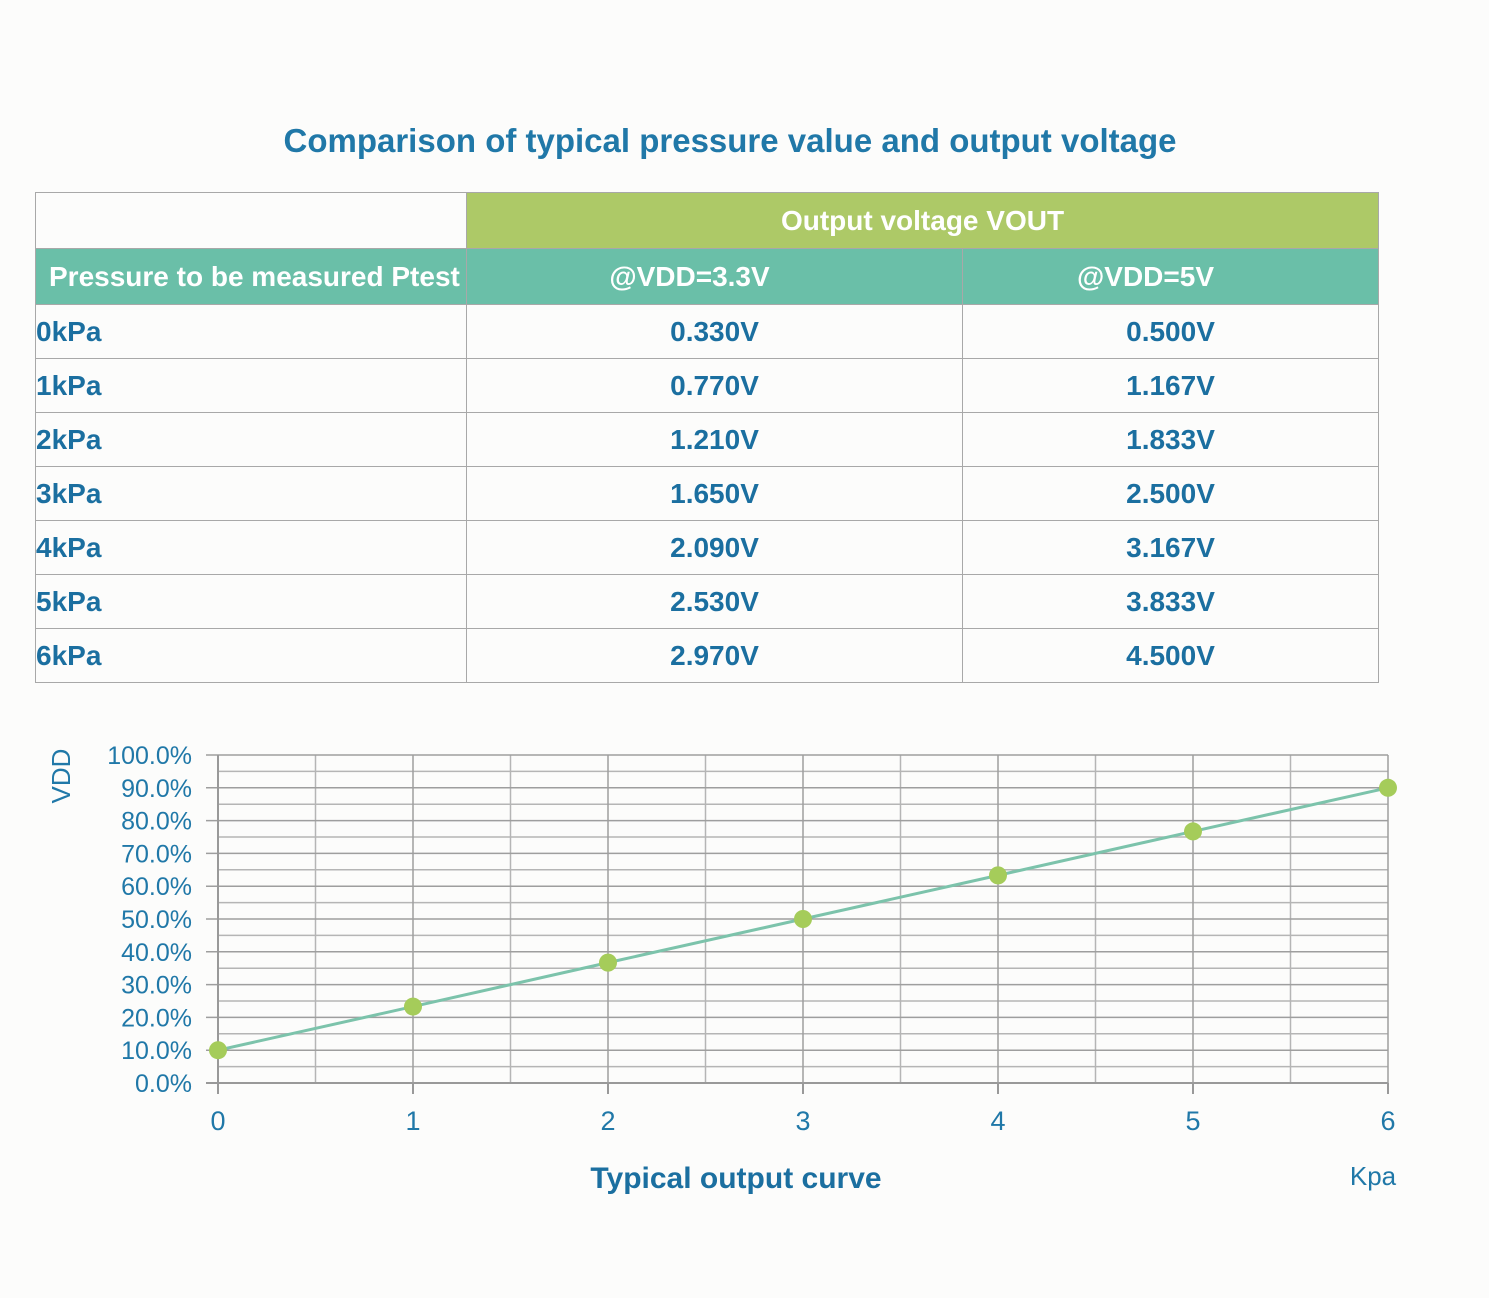  I want to click on vout-3v3-cell: 1.210V, so click(714, 439).